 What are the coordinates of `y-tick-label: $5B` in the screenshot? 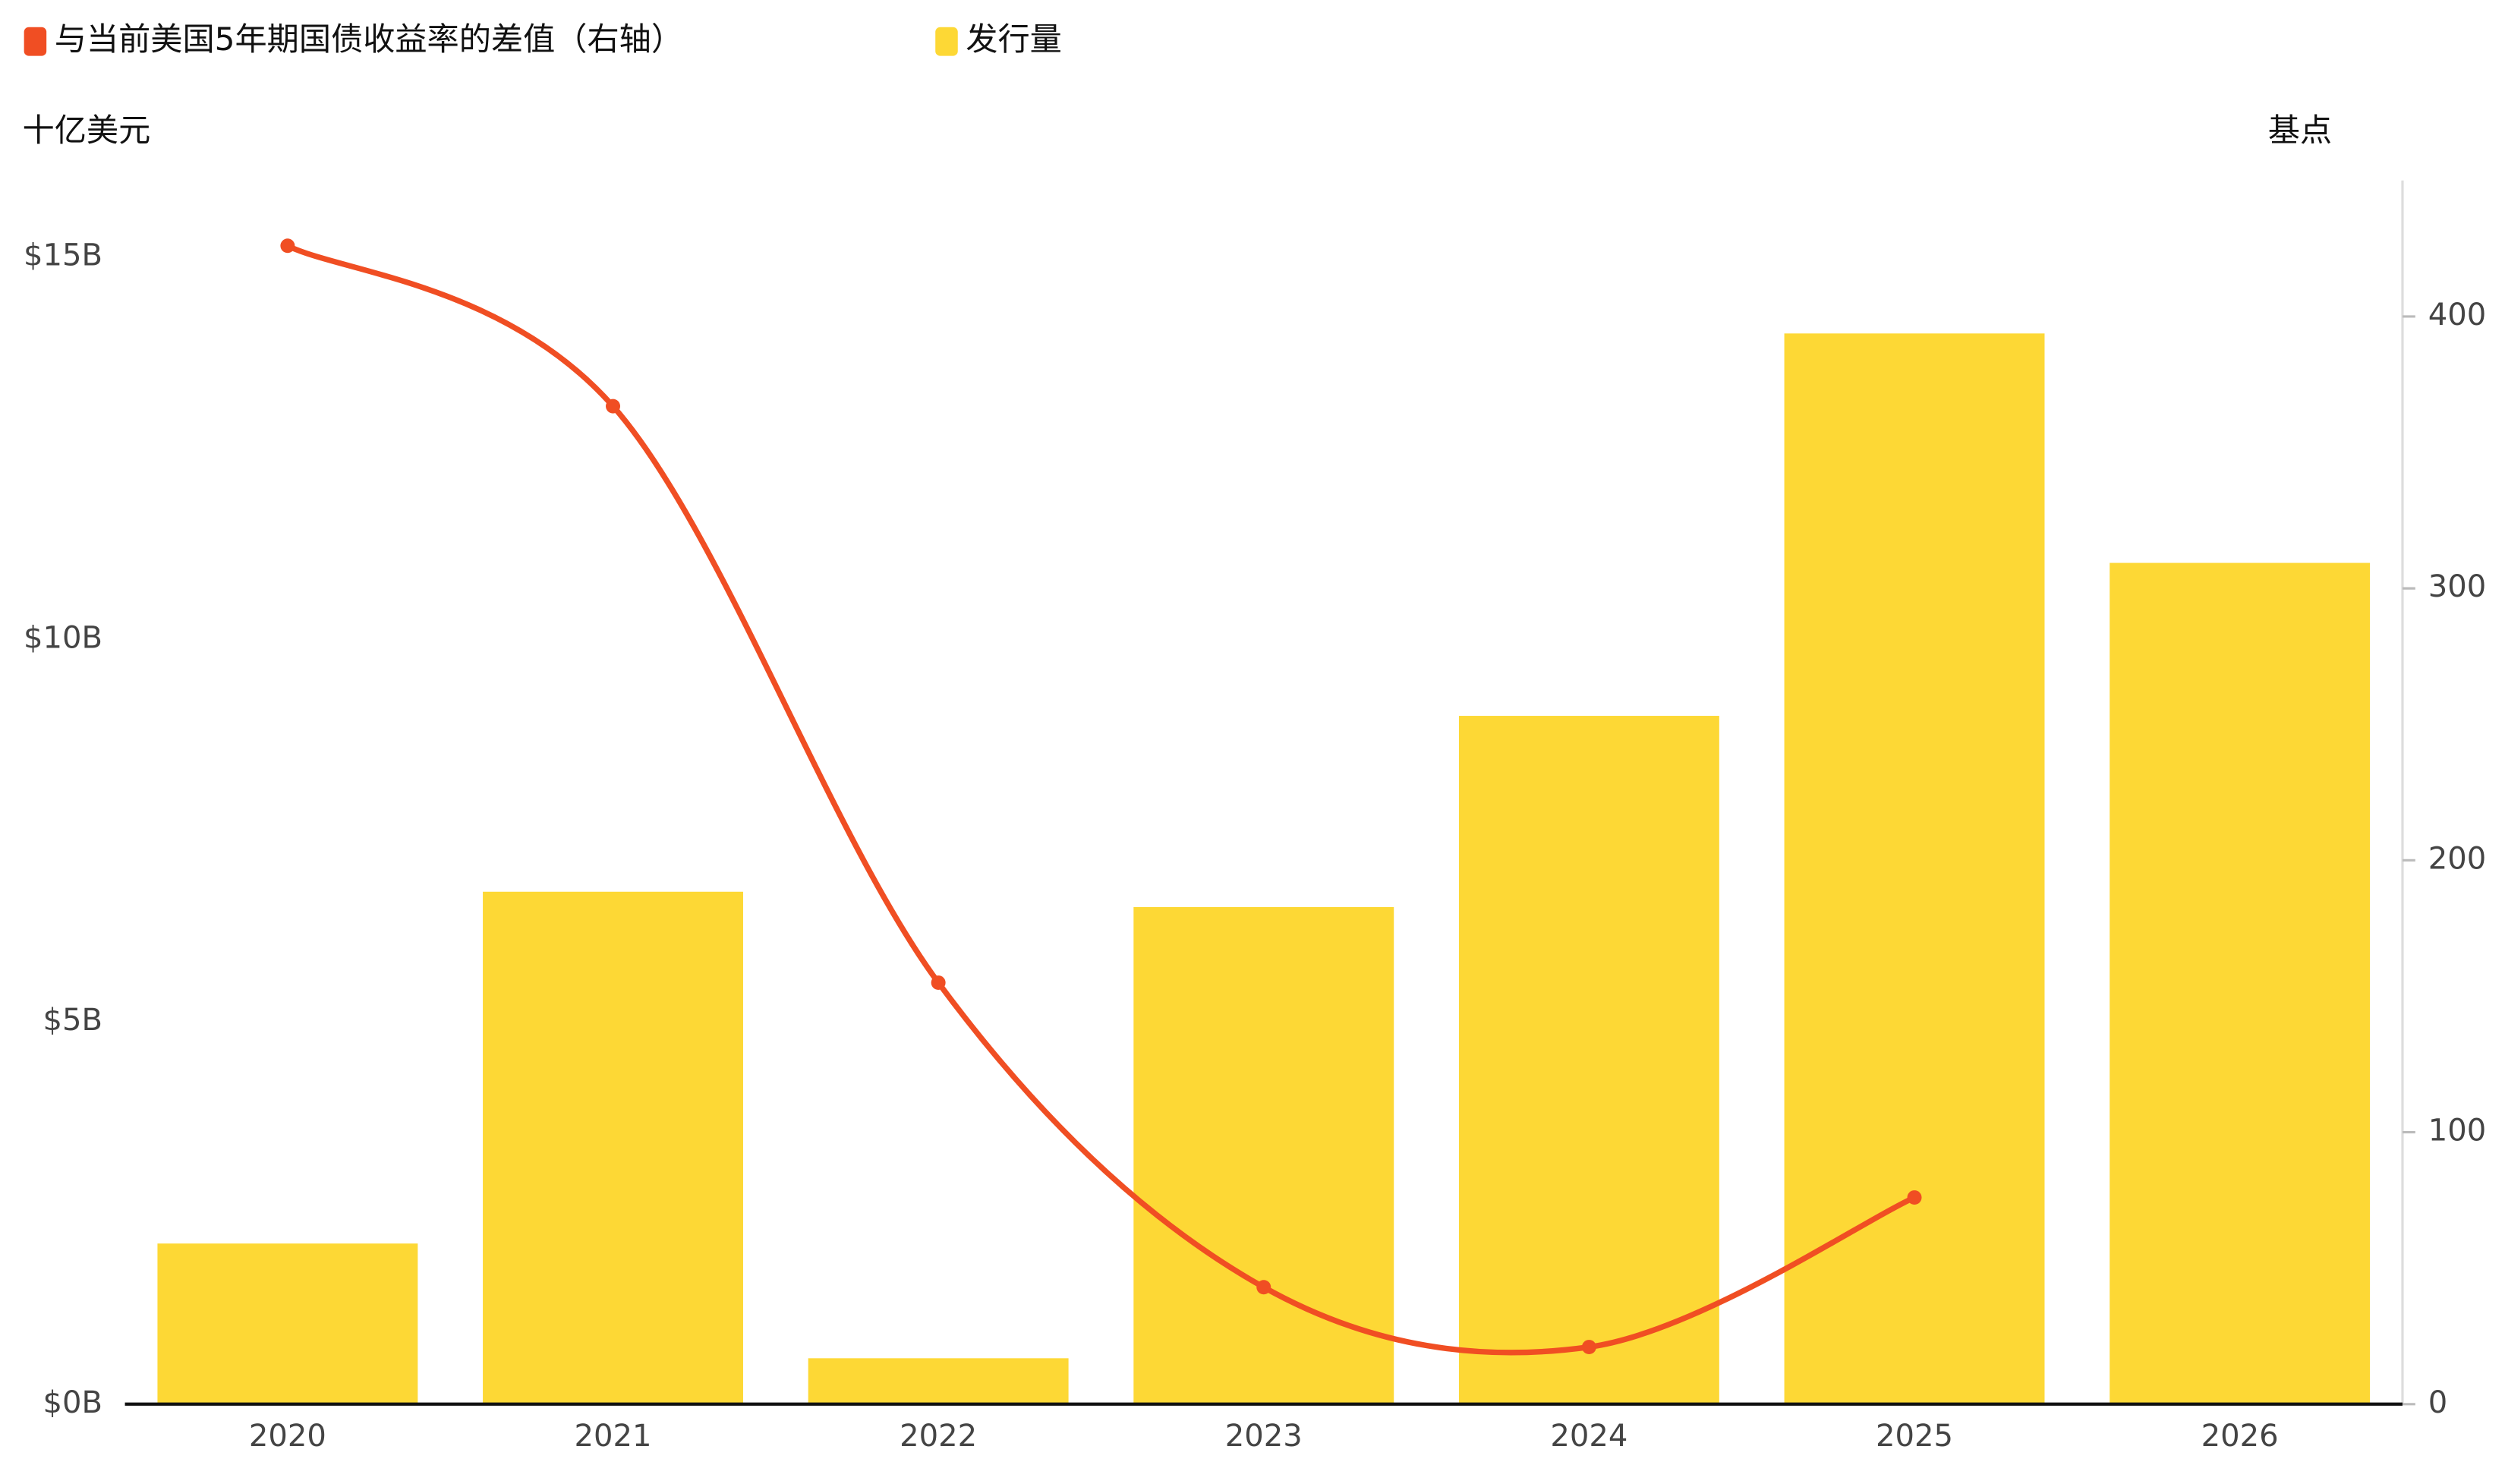 It's located at (72, 1020).